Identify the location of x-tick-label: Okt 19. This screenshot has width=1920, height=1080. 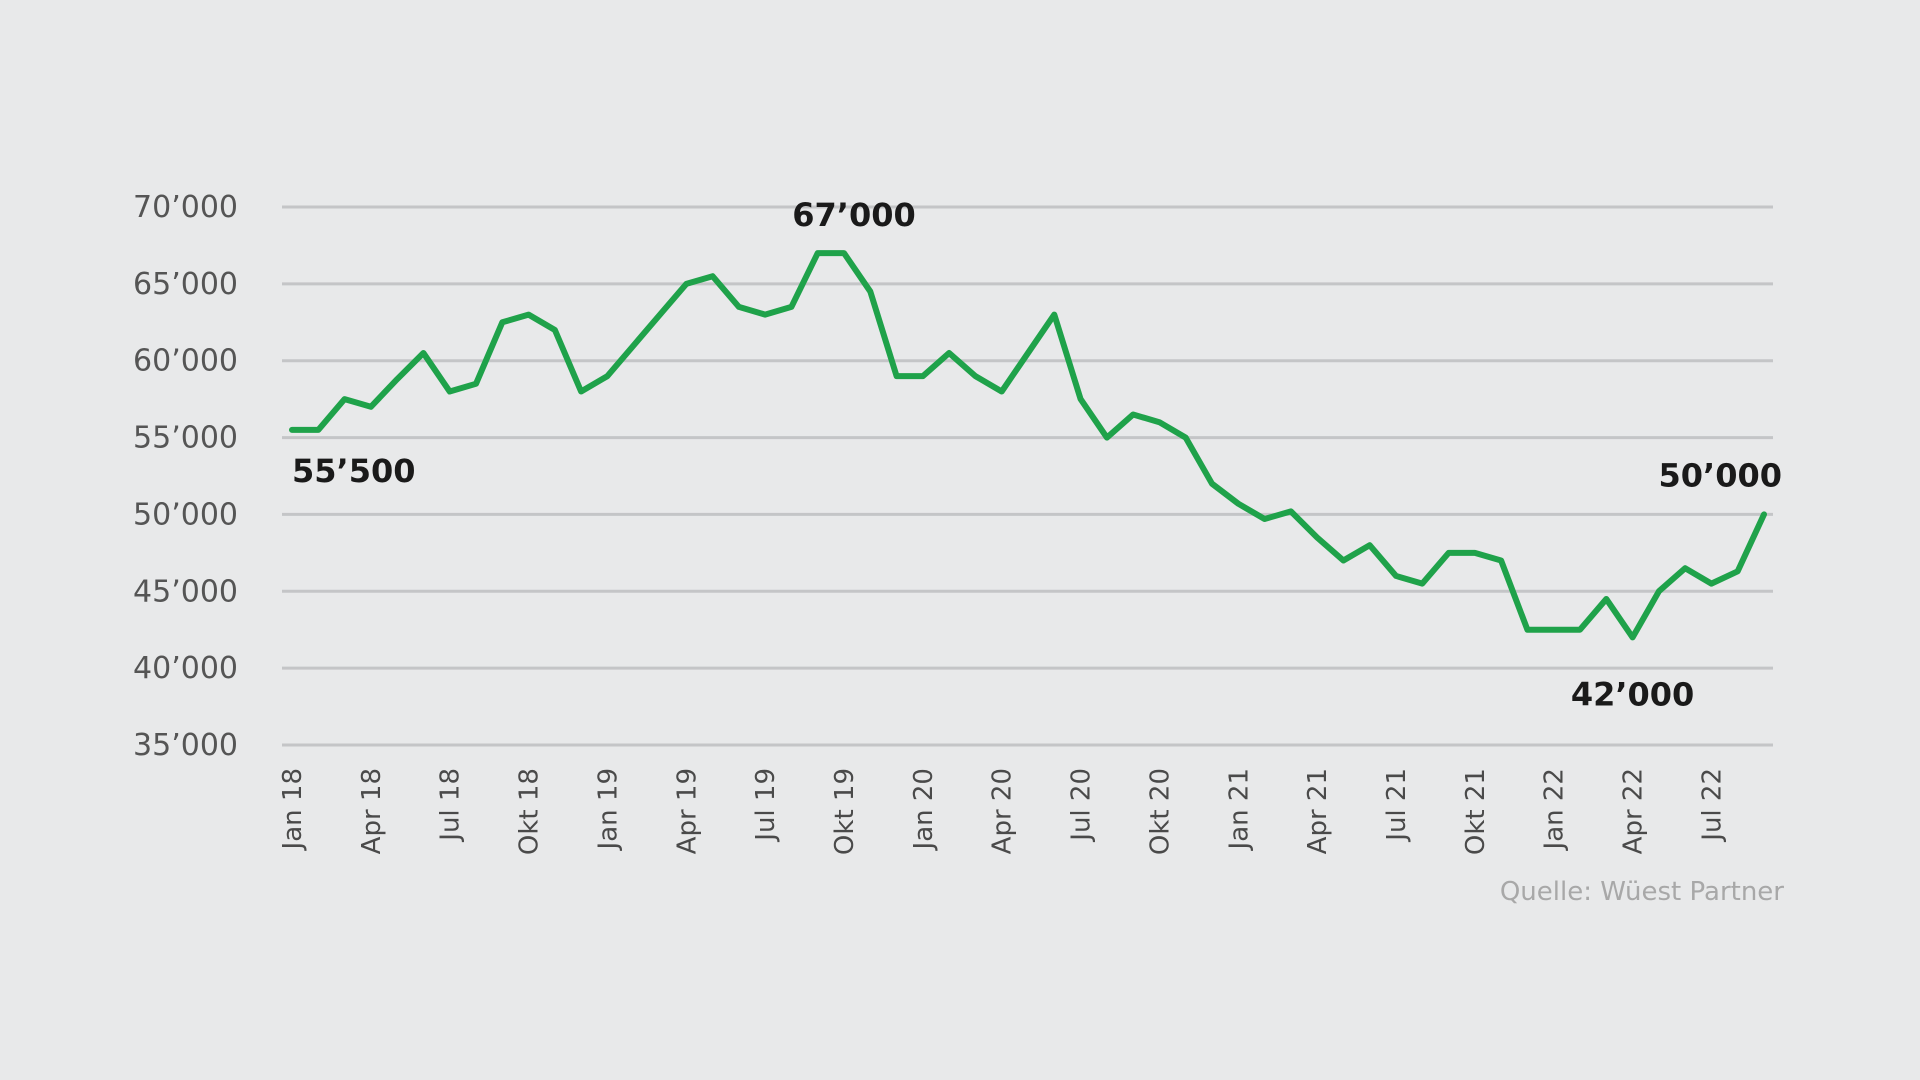
(845, 811).